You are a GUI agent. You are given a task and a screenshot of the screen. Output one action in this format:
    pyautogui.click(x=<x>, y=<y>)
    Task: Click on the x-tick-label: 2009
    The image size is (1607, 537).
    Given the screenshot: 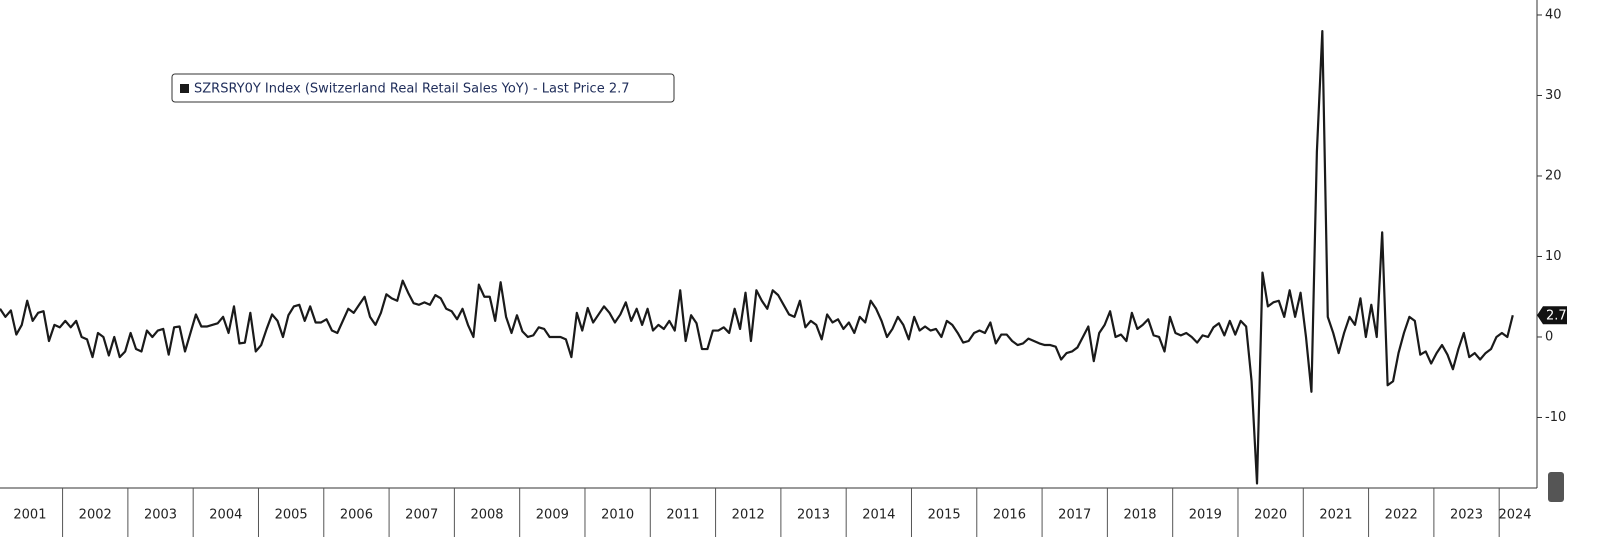 What is the action you would take?
    pyautogui.click(x=552, y=515)
    